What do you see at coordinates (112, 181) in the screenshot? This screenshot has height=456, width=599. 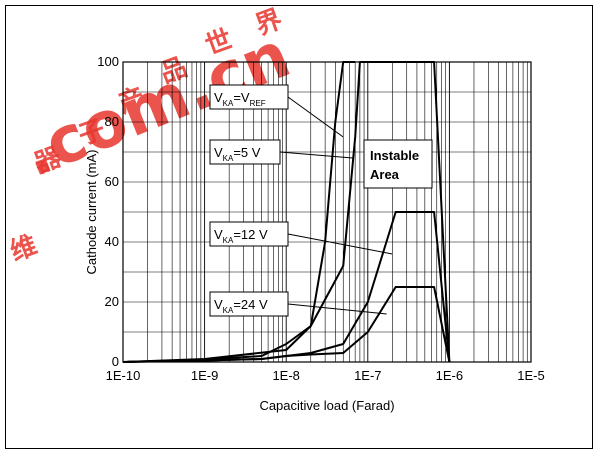 I see `y-tick-label: 60` at bounding box center [112, 181].